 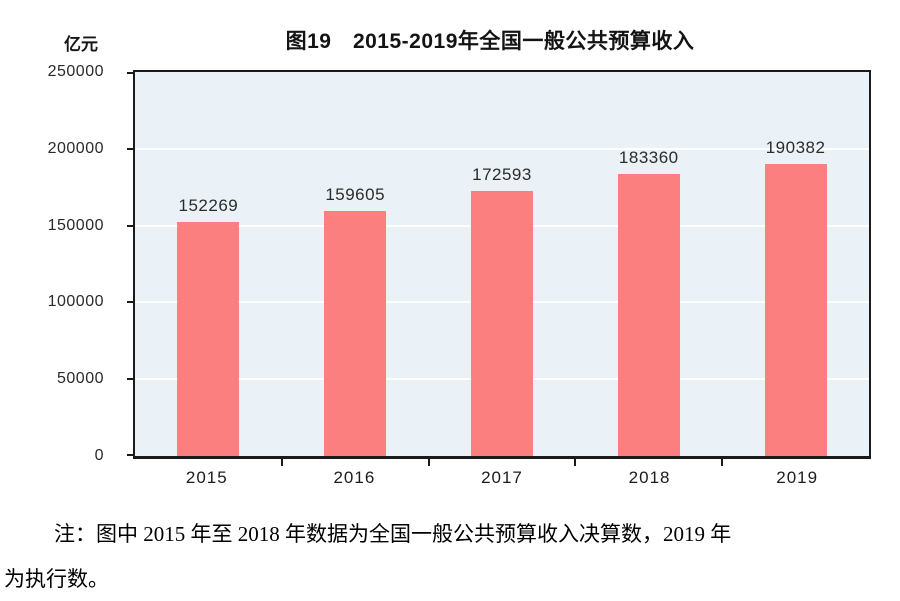 What do you see at coordinates (208, 206) in the screenshot?
I see `bar-value-label: 152269` at bounding box center [208, 206].